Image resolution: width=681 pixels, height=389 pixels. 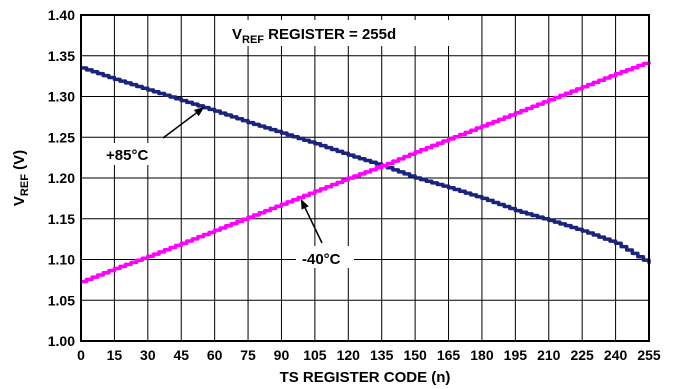 I want to click on x-tick-label: 240, so click(x=616, y=355).